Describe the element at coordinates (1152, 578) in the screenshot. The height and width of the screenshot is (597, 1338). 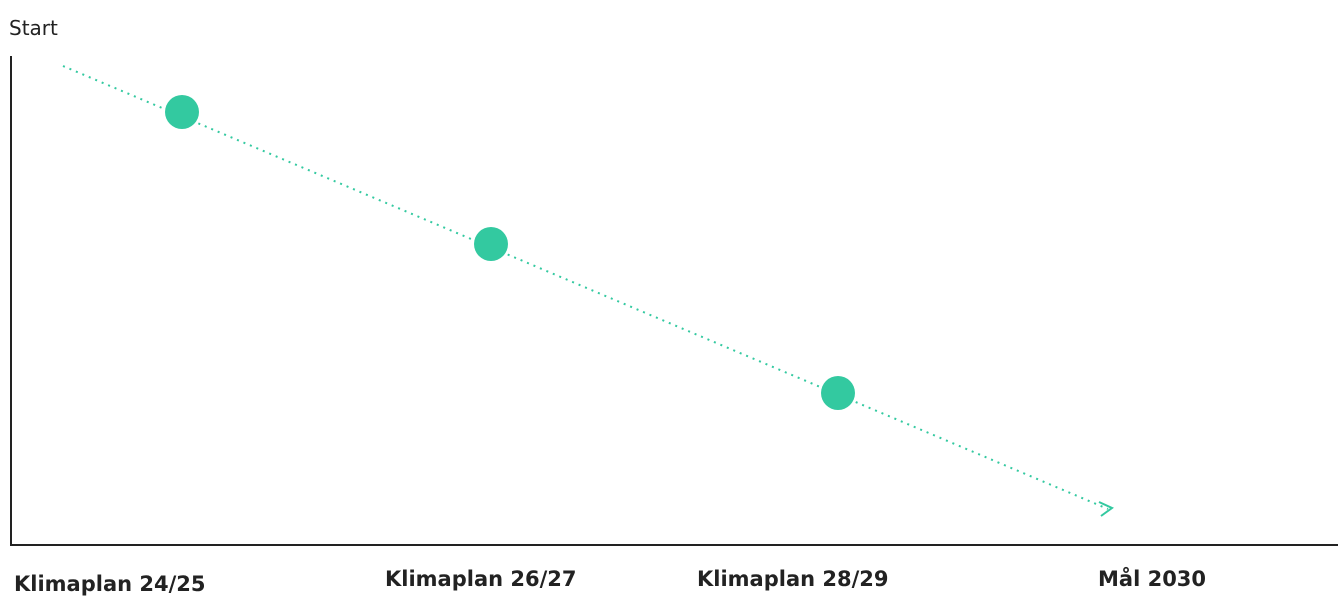
I see `milestone-label: Mål 2030` at that location.